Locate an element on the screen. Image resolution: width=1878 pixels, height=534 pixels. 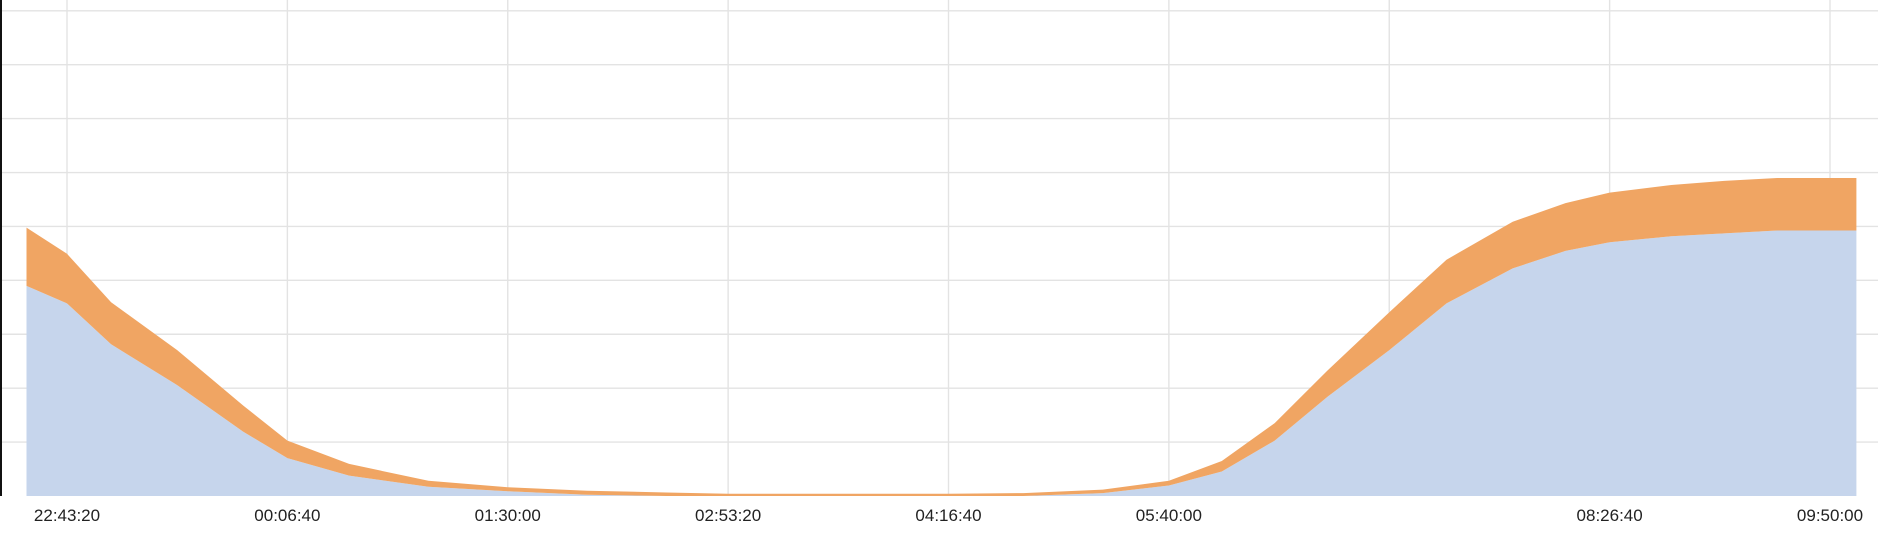
x-tick-label: 00:06:40 is located at coordinates (287, 515).